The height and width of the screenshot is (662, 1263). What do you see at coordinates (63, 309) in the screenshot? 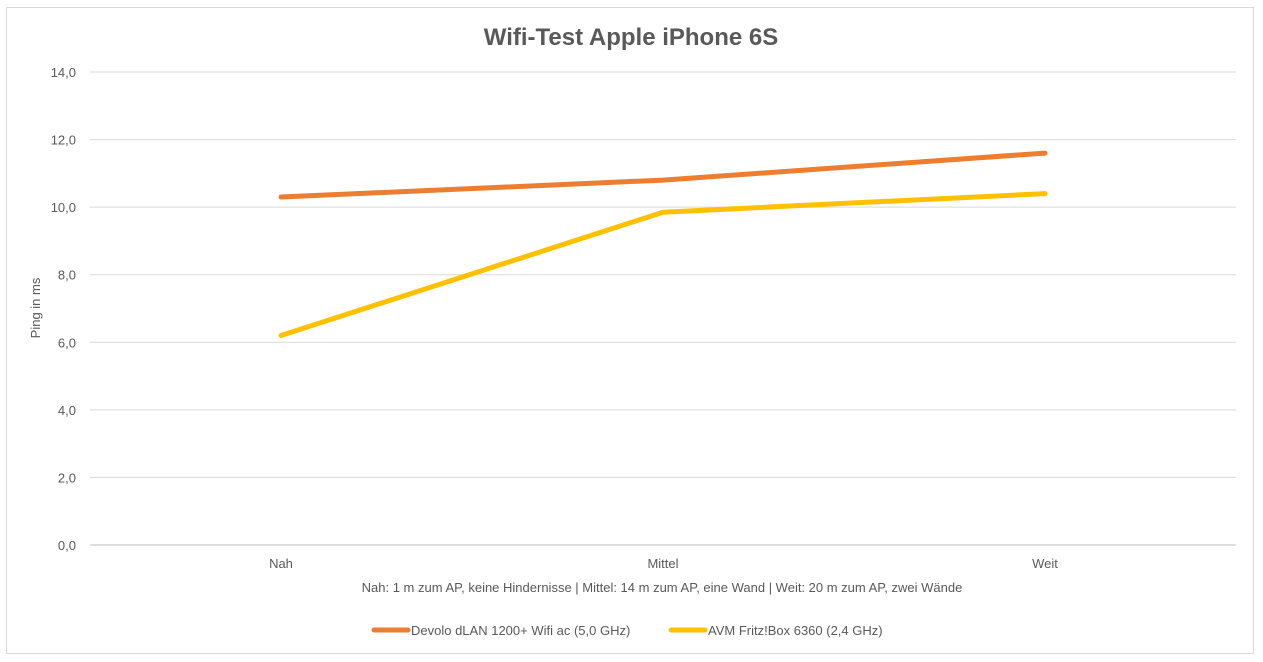
I see `y-axis-ticks: 0,0 2,0 4,0 6,0 8,0 10,0 12,0 14,0` at bounding box center [63, 309].